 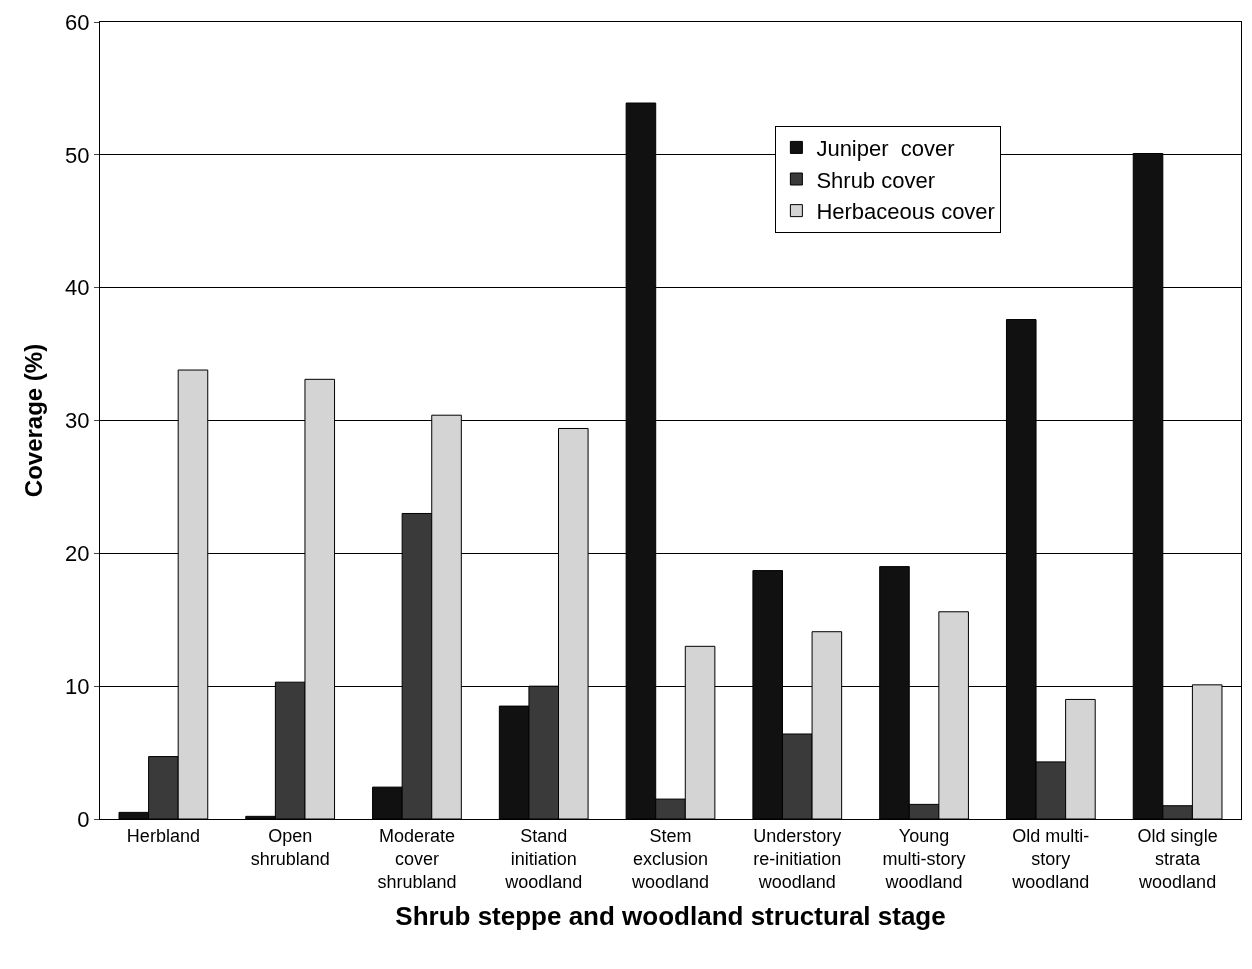 What do you see at coordinates (83, 819) in the screenshot?
I see `y-tick-label: 0` at bounding box center [83, 819].